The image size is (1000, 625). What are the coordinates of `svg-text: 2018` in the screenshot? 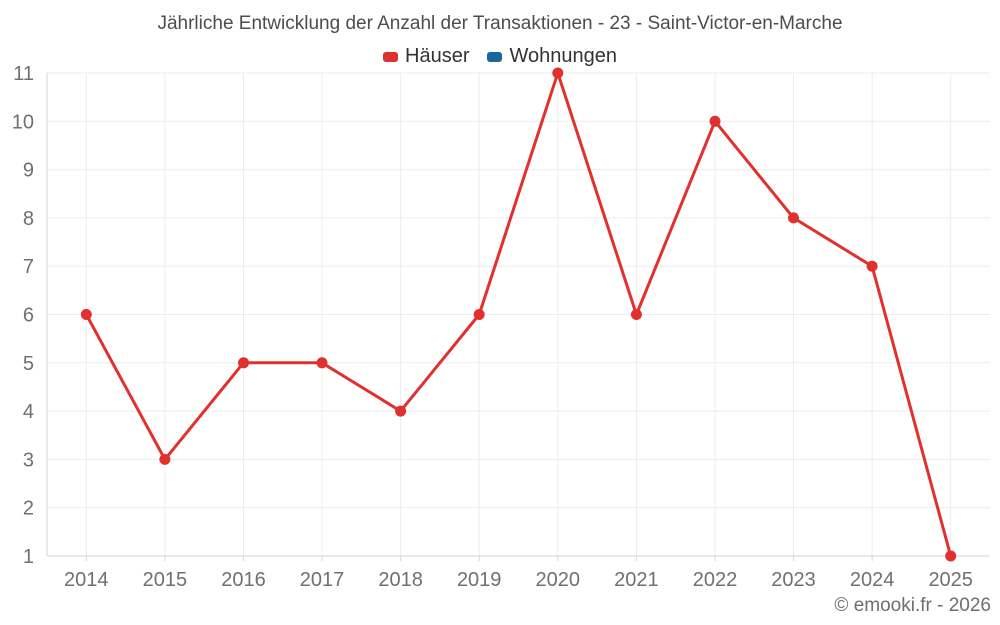 It's located at (400, 580).